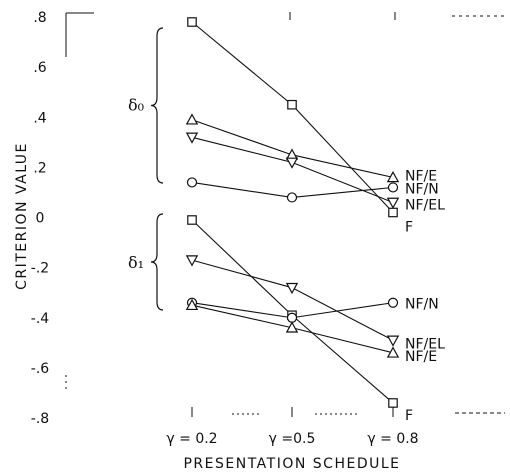 The height and width of the screenshot is (474, 510). I want to click on x-tick-label: γ = 0.8, so click(392, 439).